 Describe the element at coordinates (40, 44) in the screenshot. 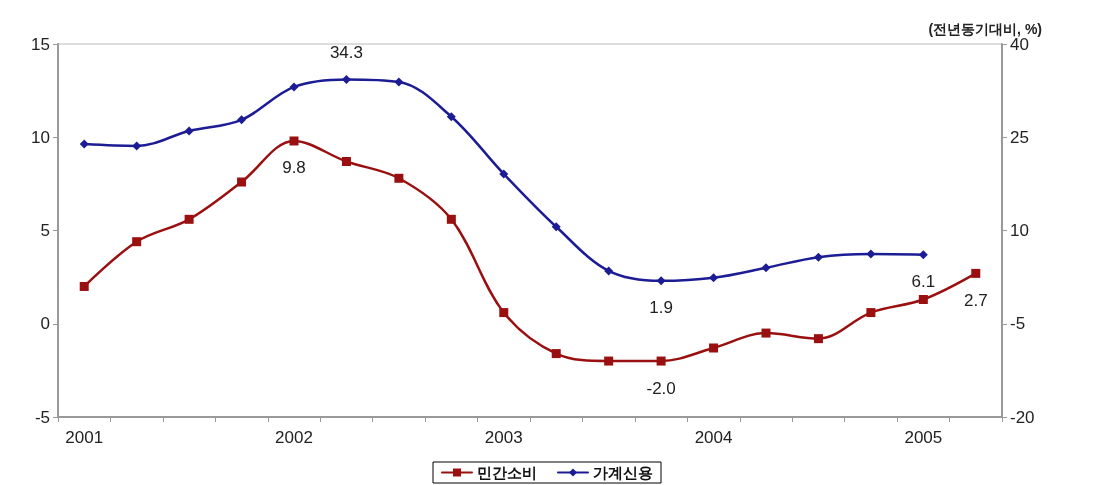

I see `y-tick-label: 15` at that location.